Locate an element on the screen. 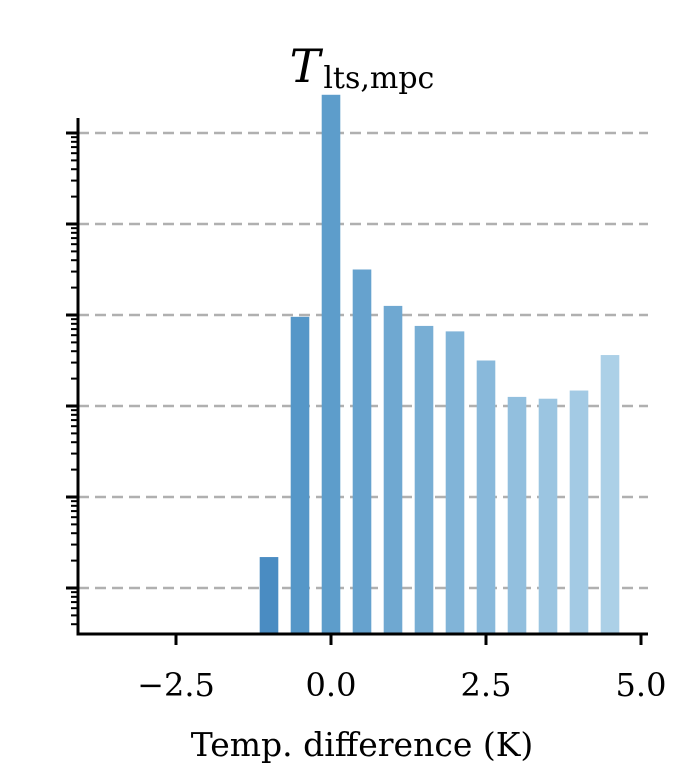  chart-title-subscript: lts,mpc is located at coordinates (378, 78).